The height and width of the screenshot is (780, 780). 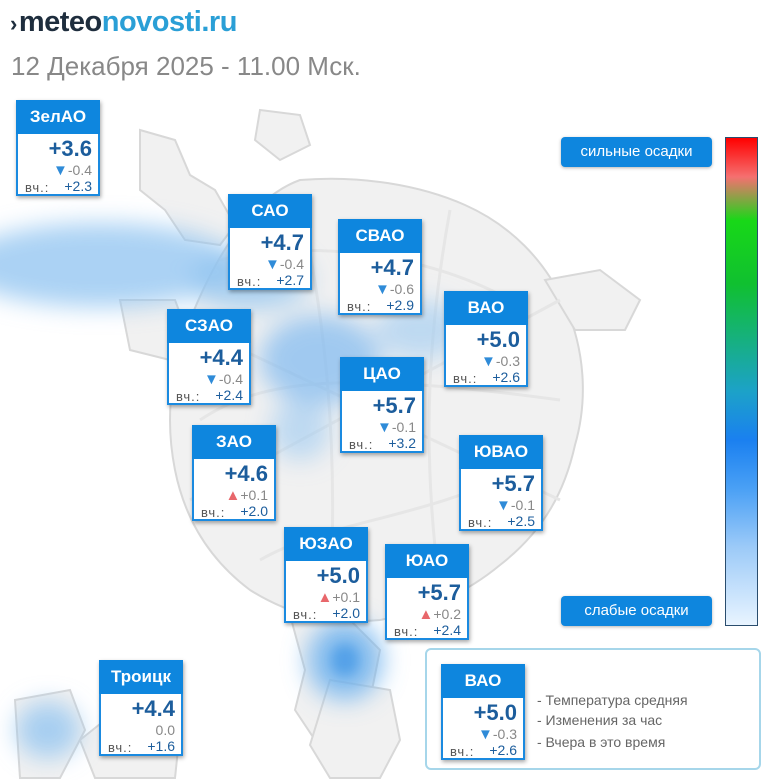 I want to click on yesterday-value: +2.3, so click(x=78, y=186).